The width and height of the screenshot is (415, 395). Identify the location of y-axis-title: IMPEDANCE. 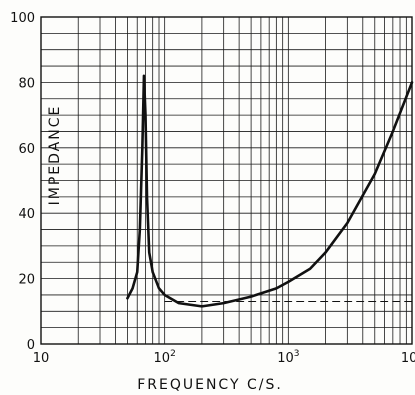
(55, 155).